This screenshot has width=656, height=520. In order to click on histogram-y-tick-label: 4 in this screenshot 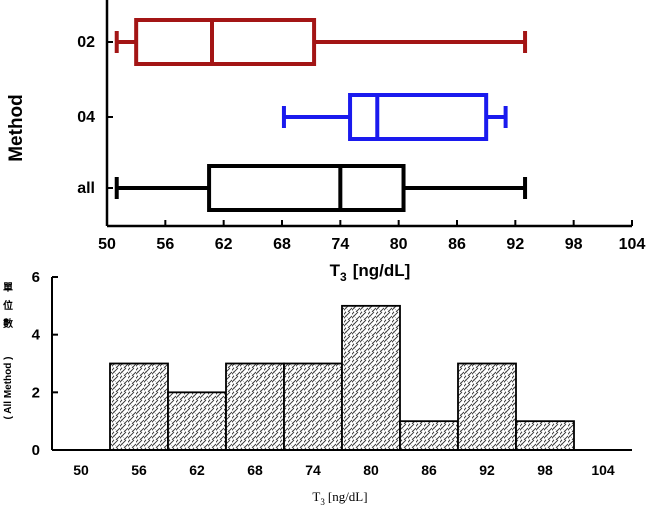, I will do `click(36, 335)`.